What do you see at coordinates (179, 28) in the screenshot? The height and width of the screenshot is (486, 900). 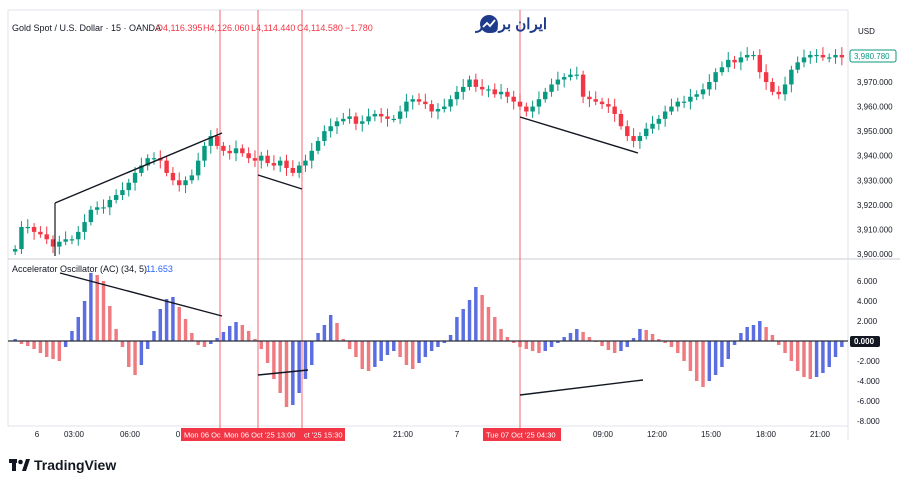 I see `ohlc-open: O4,116.395` at bounding box center [179, 28].